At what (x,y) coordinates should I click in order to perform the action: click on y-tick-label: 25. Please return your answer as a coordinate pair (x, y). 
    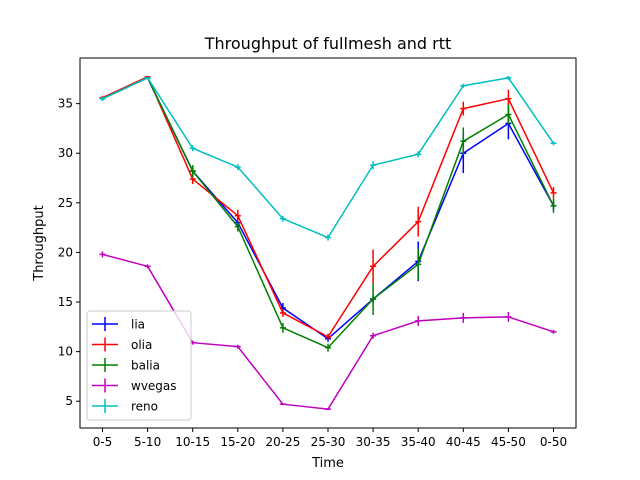
    Looking at the image, I should click on (65, 203).